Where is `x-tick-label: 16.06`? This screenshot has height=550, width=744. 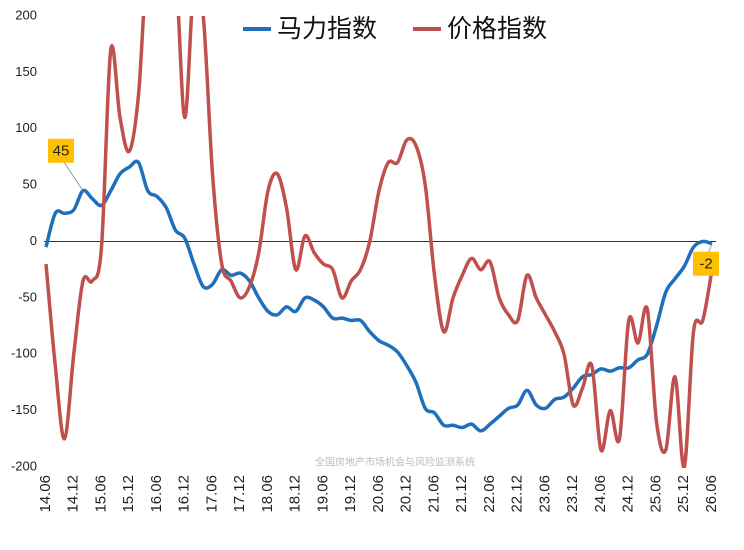 x-tick-label: 16.06 is located at coordinates (156, 494).